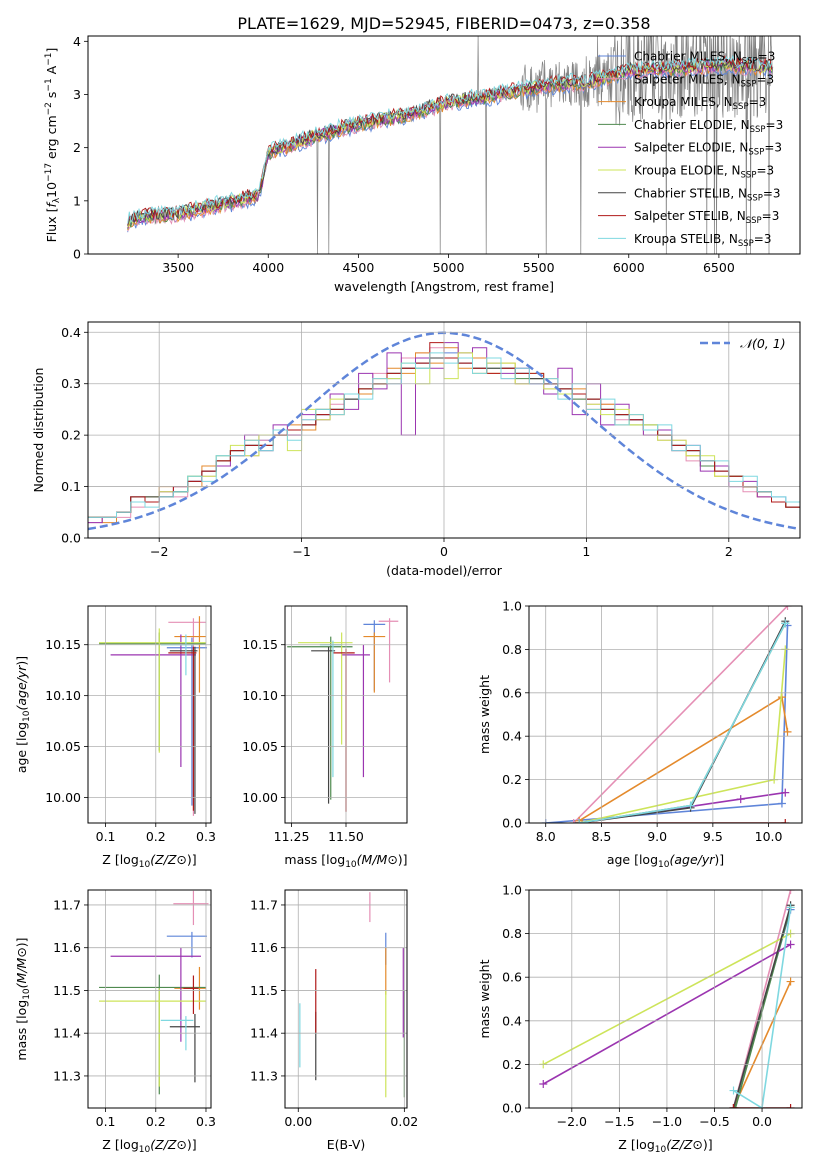 Image resolution: width=819 pixels, height=1170 pixels. What do you see at coordinates (714, 1121) in the screenshot?
I see `x-tick-label: −0.5` at bounding box center [714, 1121].